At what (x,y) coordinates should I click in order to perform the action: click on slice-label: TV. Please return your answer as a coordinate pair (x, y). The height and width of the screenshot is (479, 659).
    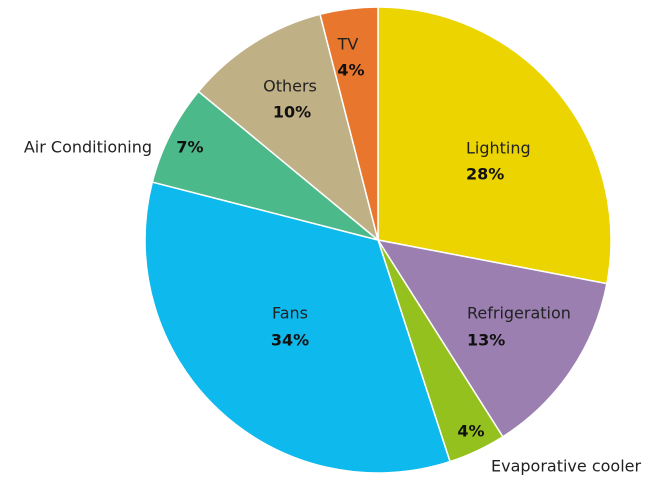
    Looking at the image, I should click on (348, 44).